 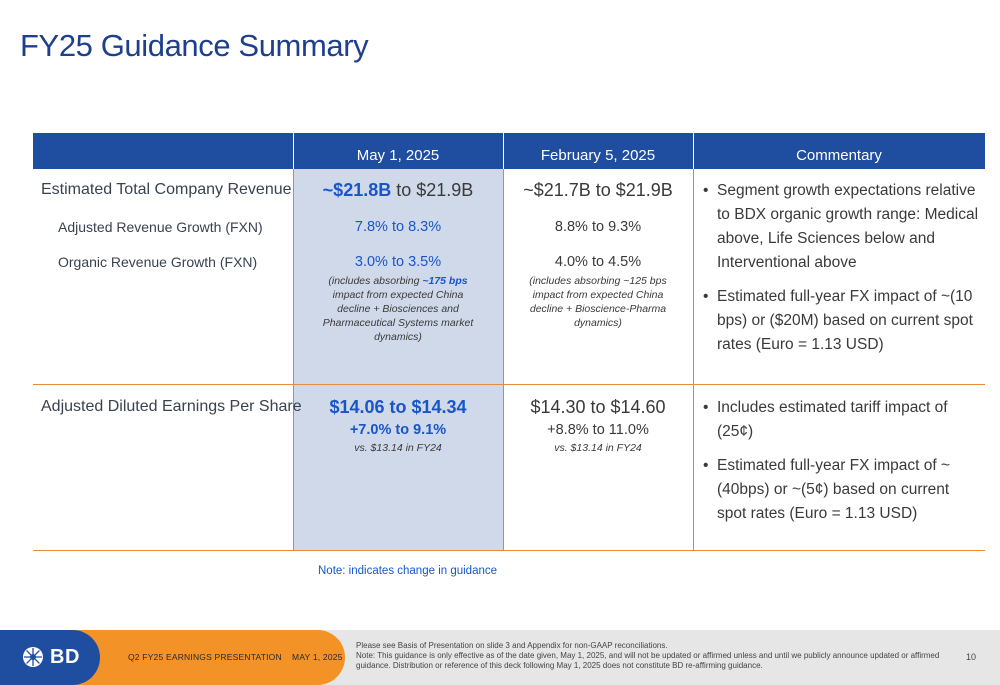 What do you see at coordinates (375, 281) in the screenshot?
I see `note-text: (includes absorbing` at bounding box center [375, 281].